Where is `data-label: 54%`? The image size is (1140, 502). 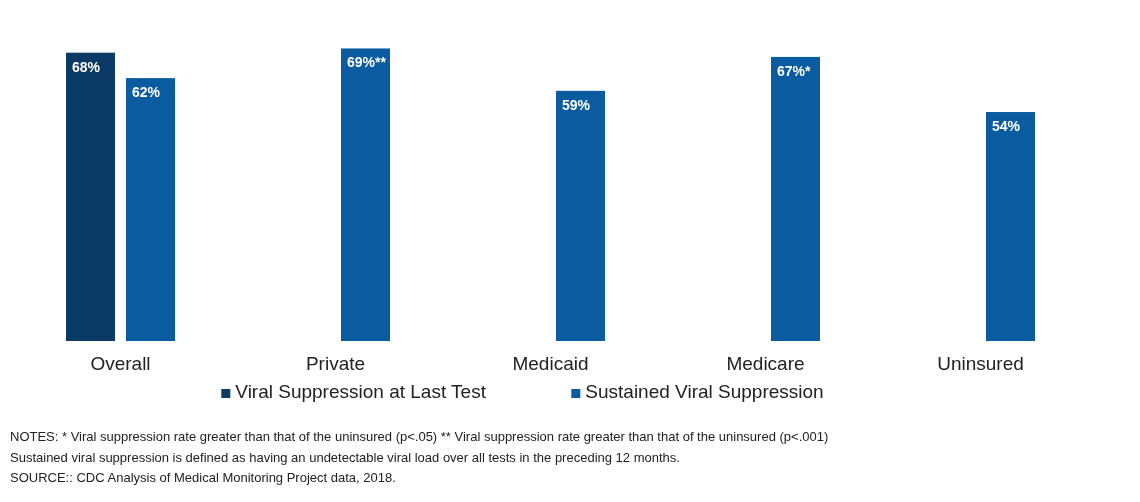 data-label: 54% is located at coordinates (1006, 126).